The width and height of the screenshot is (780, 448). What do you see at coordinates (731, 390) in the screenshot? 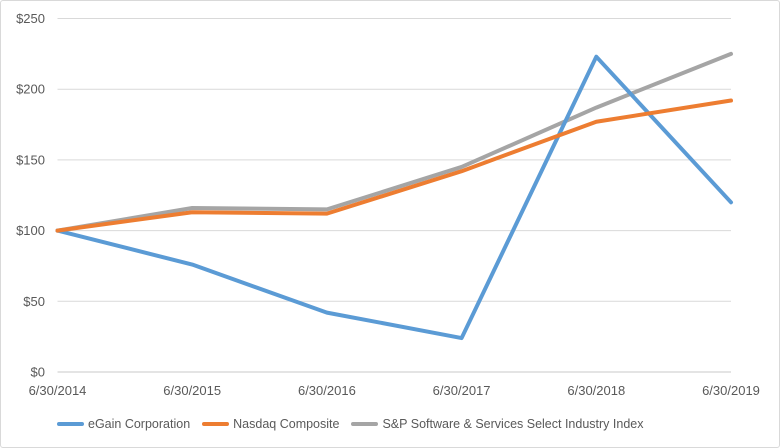
I see `x-tick-label: 6/30/2019` at bounding box center [731, 390].